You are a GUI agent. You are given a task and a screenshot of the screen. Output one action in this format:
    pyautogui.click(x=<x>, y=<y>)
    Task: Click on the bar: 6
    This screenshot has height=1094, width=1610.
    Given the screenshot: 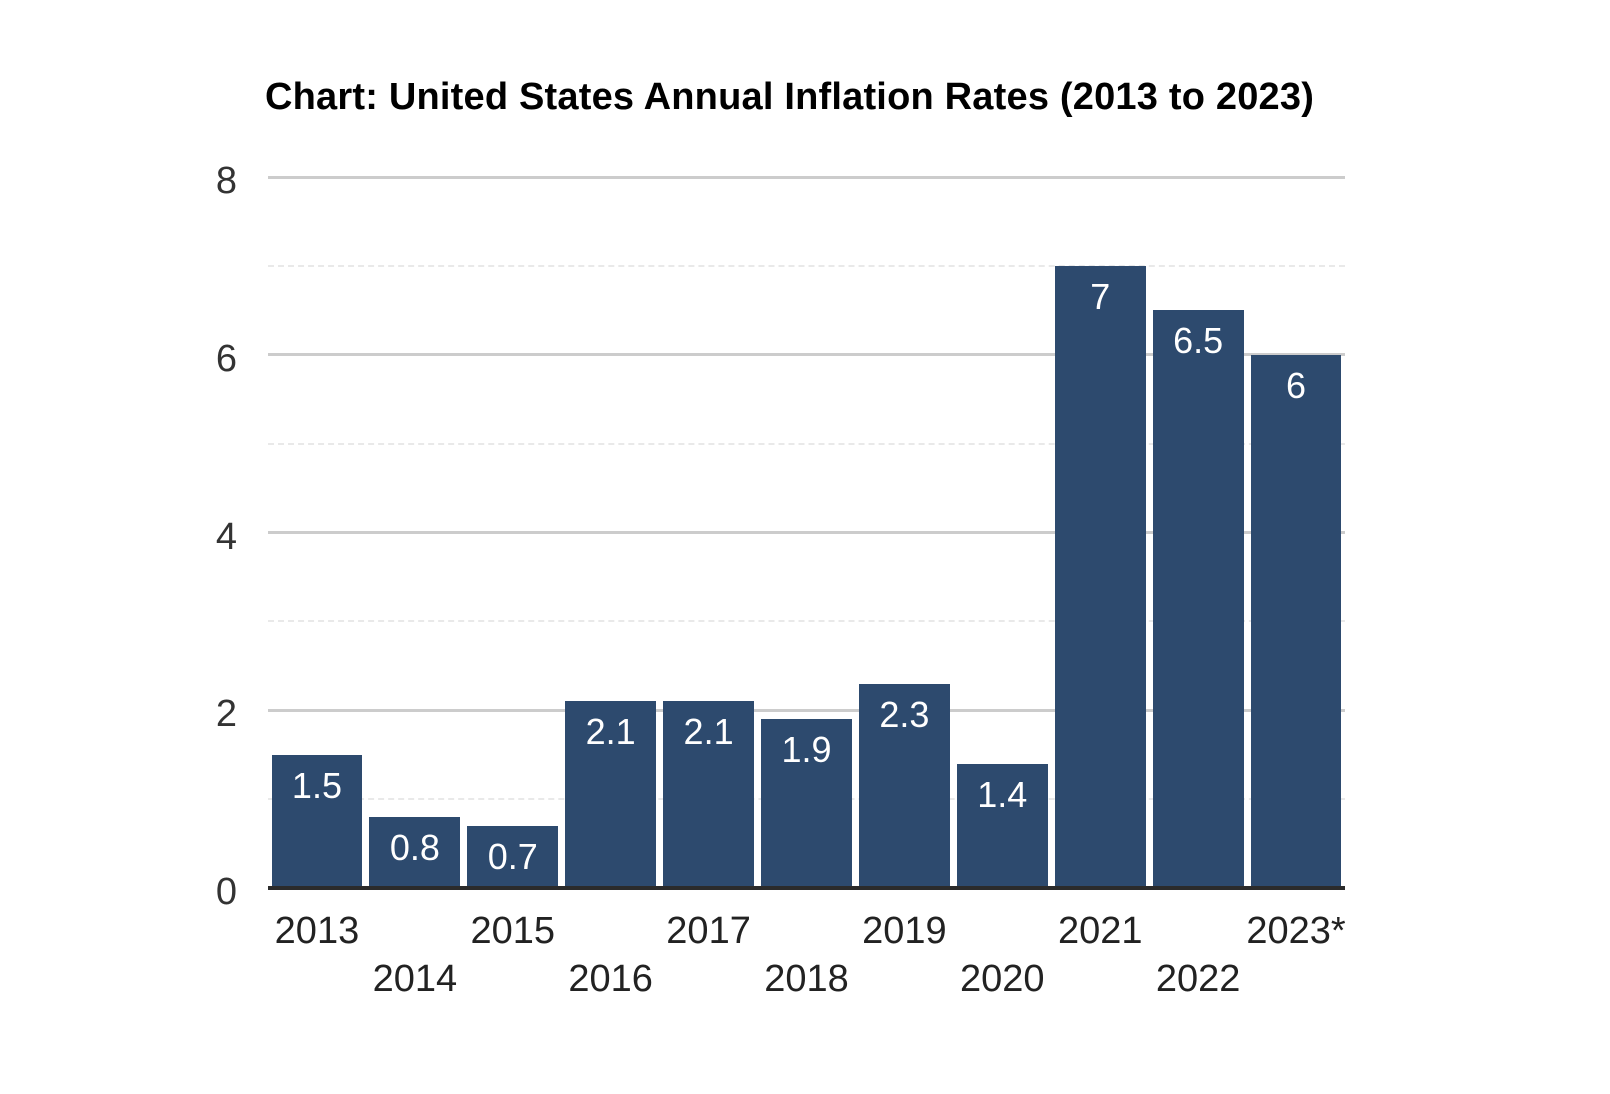 What is the action you would take?
    pyautogui.click(x=1296, y=621)
    